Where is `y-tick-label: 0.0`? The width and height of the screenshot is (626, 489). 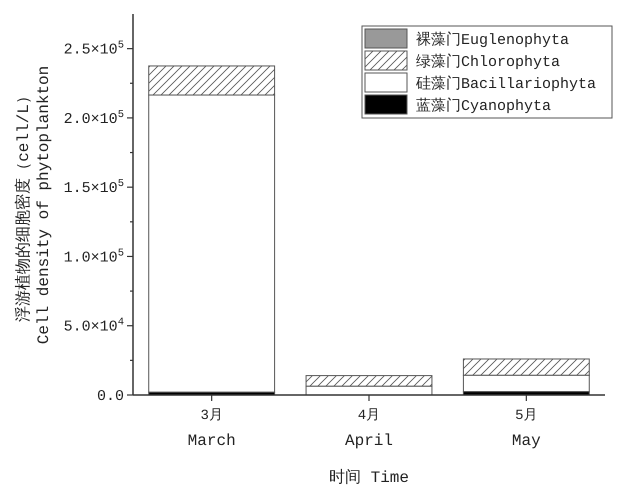
y-tick-label: 0.0 is located at coordinates (110, 396).